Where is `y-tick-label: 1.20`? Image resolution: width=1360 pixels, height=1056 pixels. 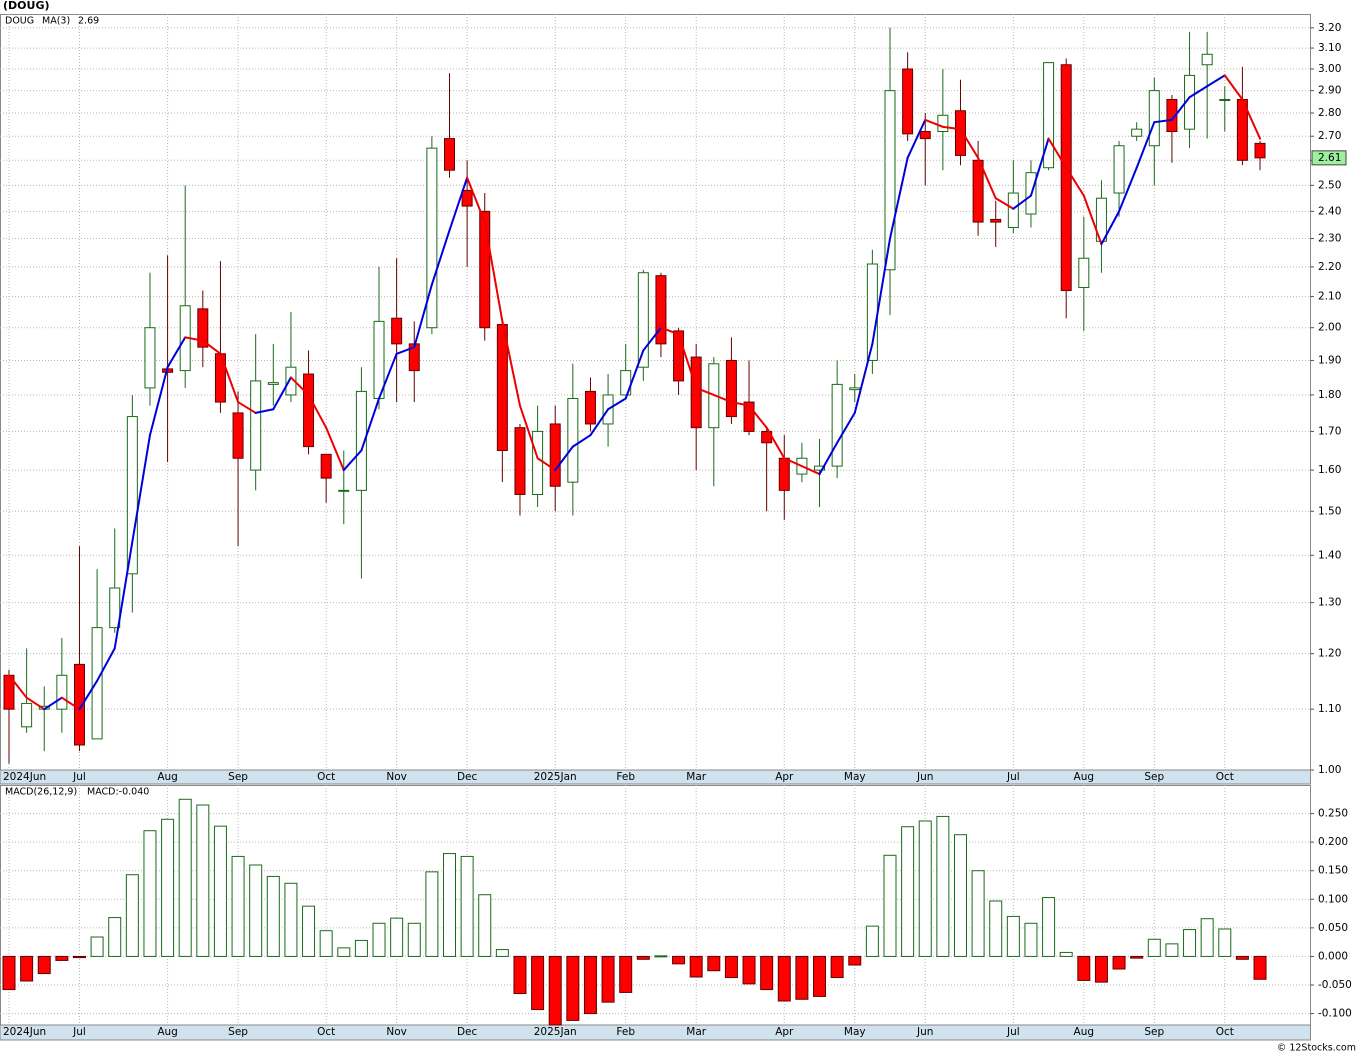
y-tick-label: 1.20 is located at coordinates (1329, 654).